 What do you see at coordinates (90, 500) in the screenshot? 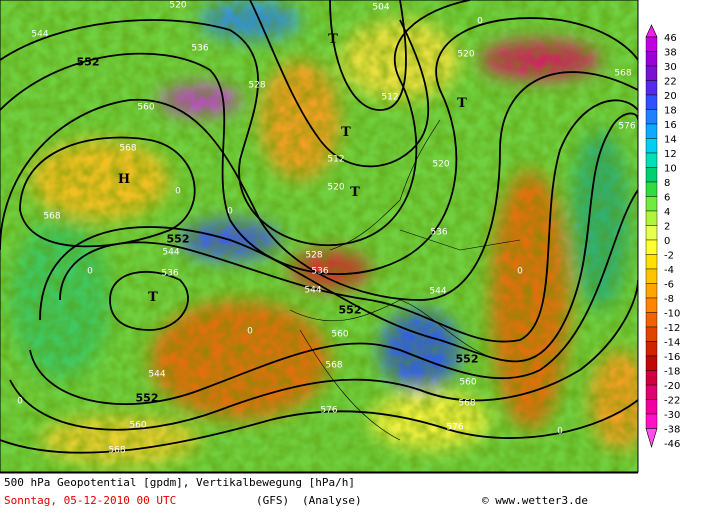
I see `footer-date: Sonntag, 05-12-2010 00 UTC` at bounding box center [90, 500].